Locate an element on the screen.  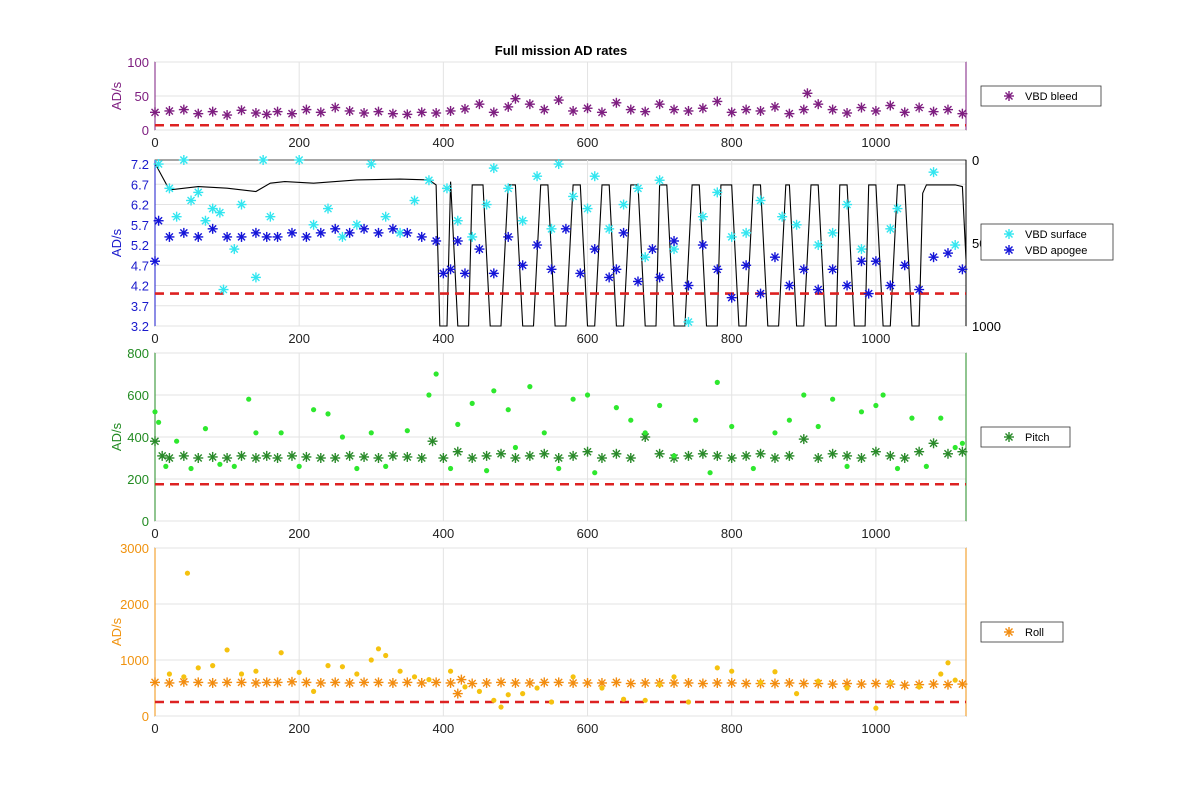
y-axis-label: AD/s is located at coordinates (116, 95).